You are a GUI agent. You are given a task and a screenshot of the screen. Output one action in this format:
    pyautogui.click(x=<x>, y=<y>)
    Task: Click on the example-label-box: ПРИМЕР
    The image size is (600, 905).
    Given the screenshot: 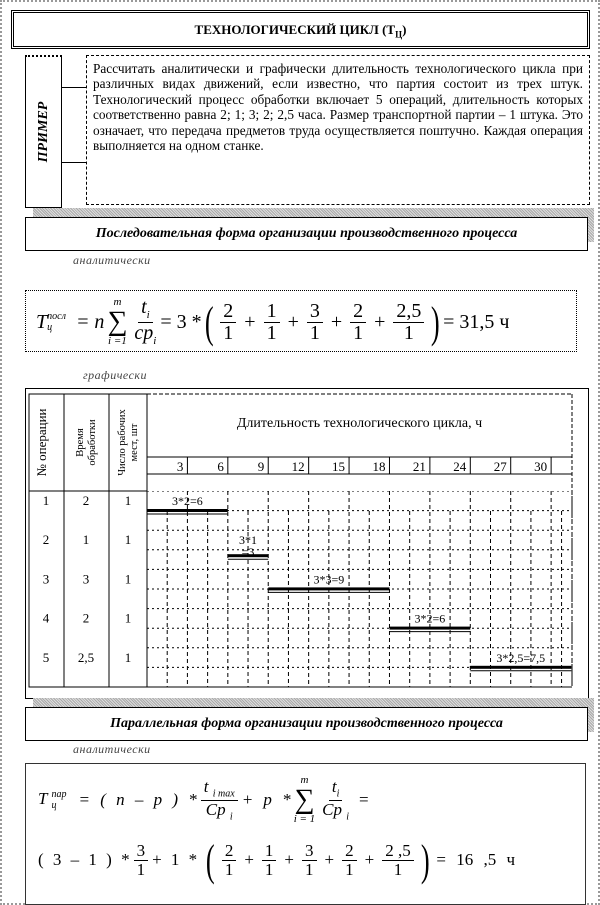 What is the action you would take?
    pyautogui.click(x=43, y=131)
    